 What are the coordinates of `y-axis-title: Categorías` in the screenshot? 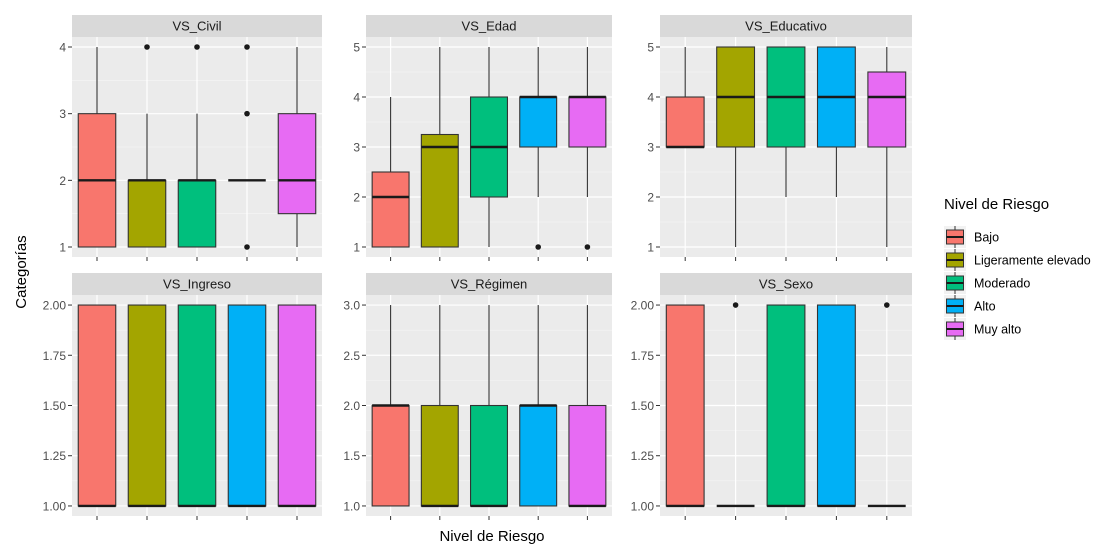 It's located at (21, 271).